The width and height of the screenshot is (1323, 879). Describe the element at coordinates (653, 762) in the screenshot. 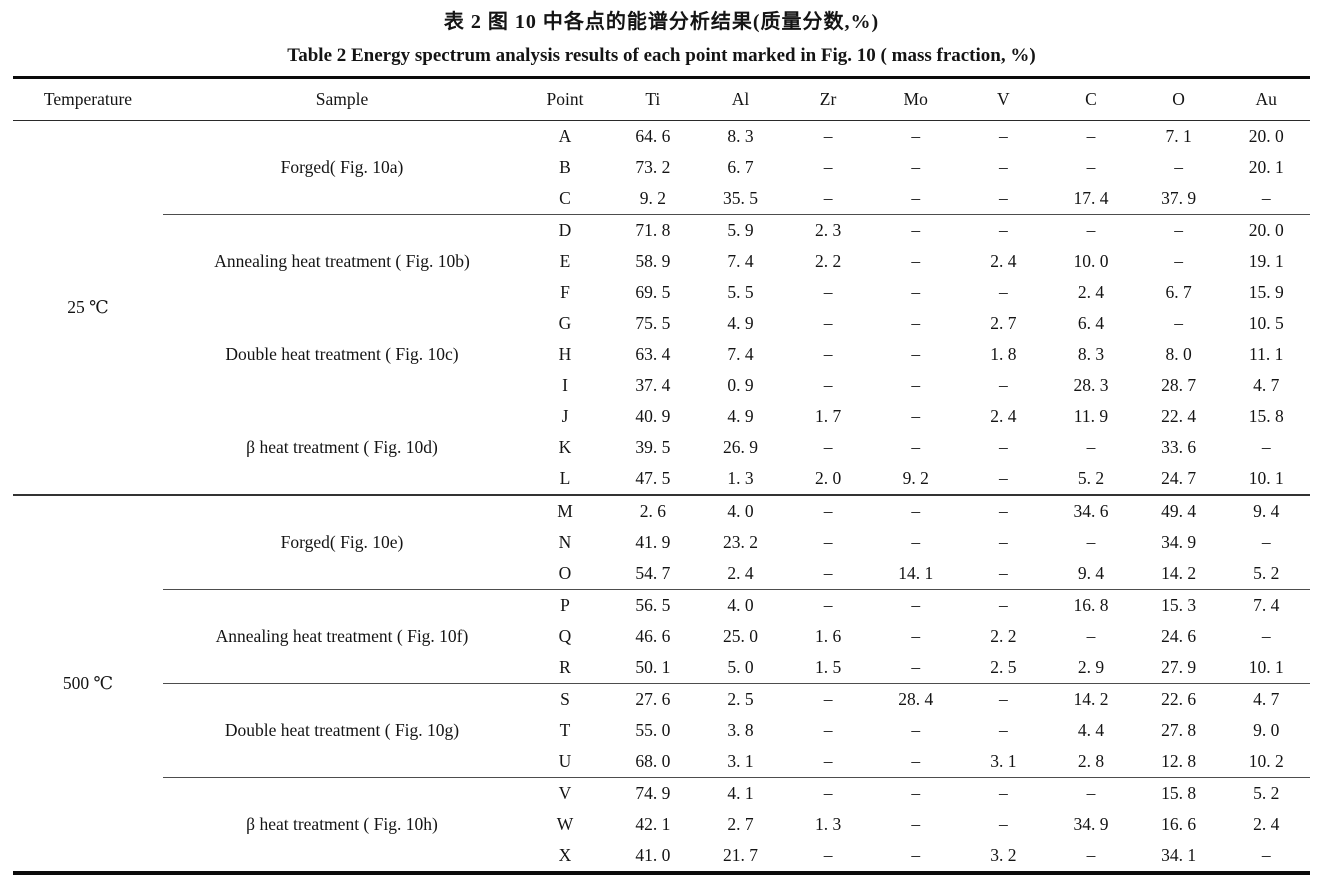

I see `value-cell-ti: 68. 0` at that location.